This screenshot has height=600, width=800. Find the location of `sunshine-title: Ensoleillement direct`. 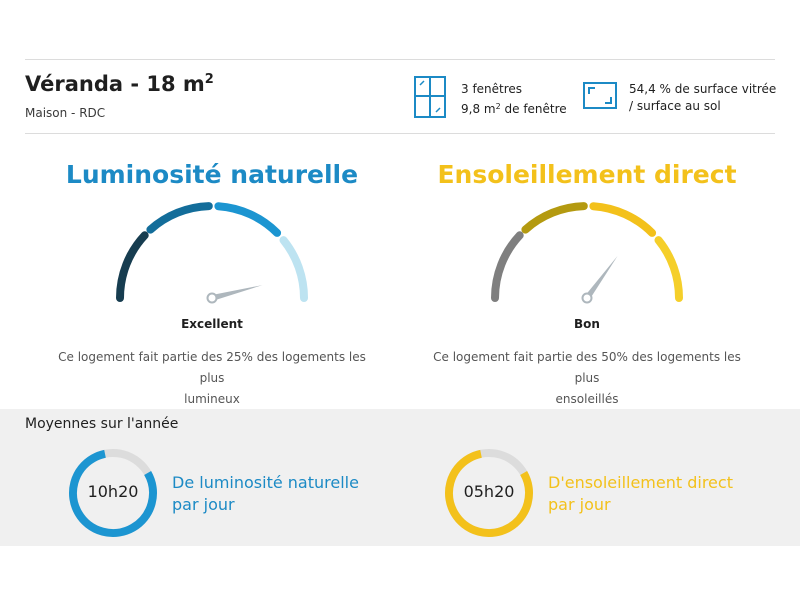

sunshine-title: Ensoleillement direct is located at coordinates (587, 174).